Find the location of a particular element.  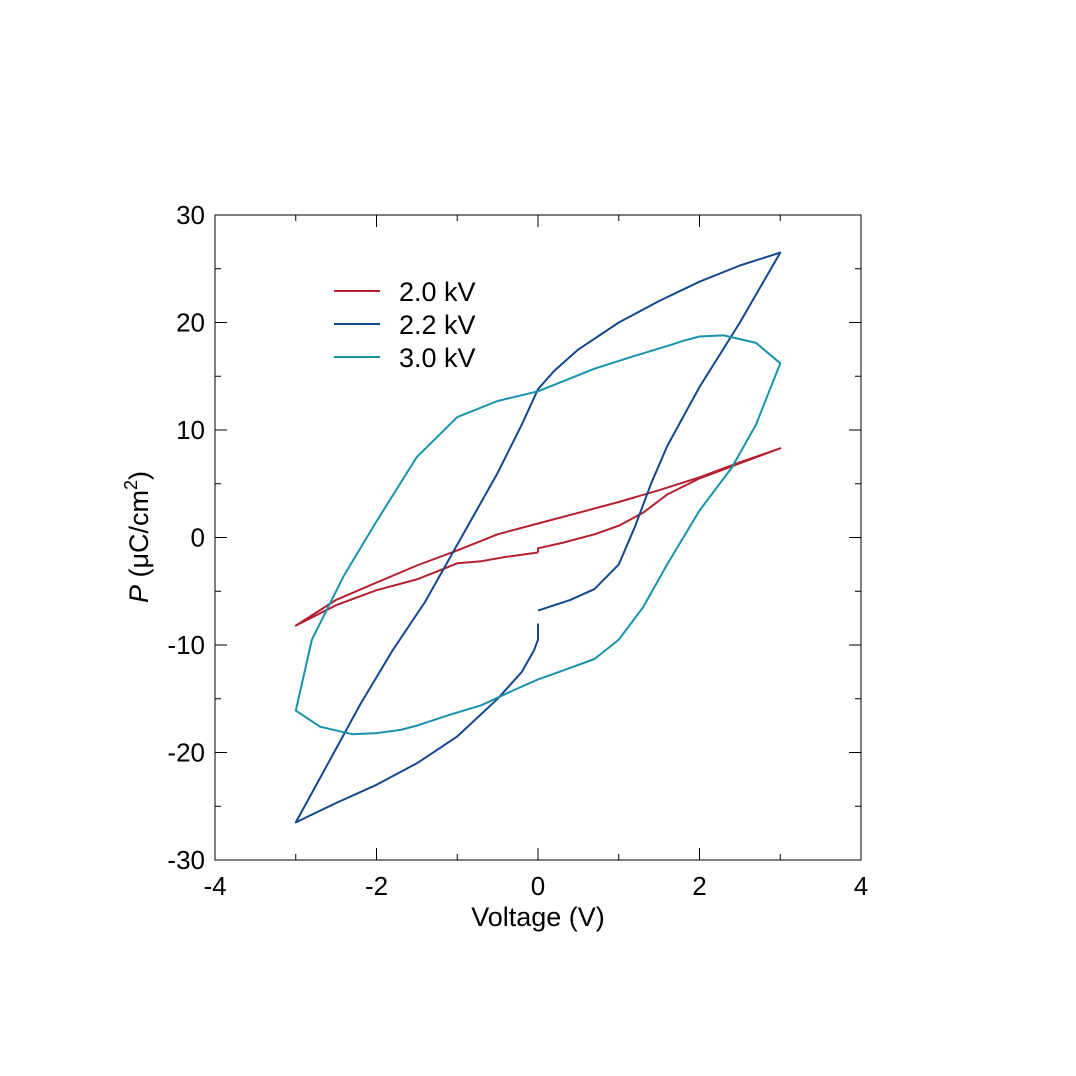

x-tick-label: -4 is located at coordinates (214, 886).